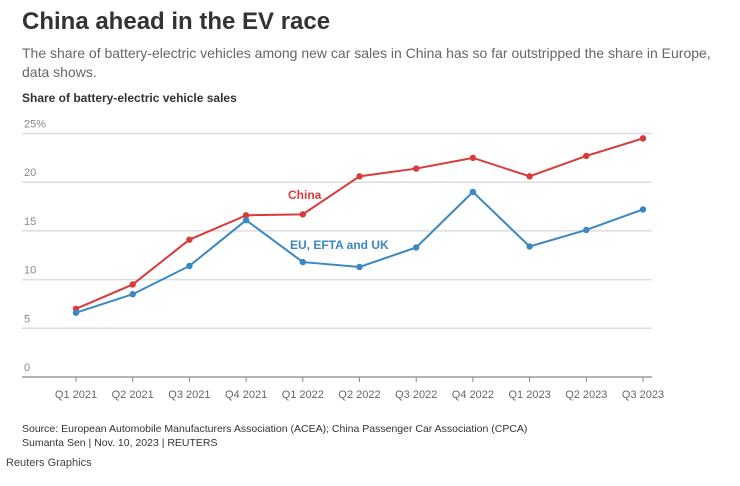 Image resolution: width=740 pixels, height=486 pixels. I want to click on x-tick-label: Q3 2023, so click(643, 395).